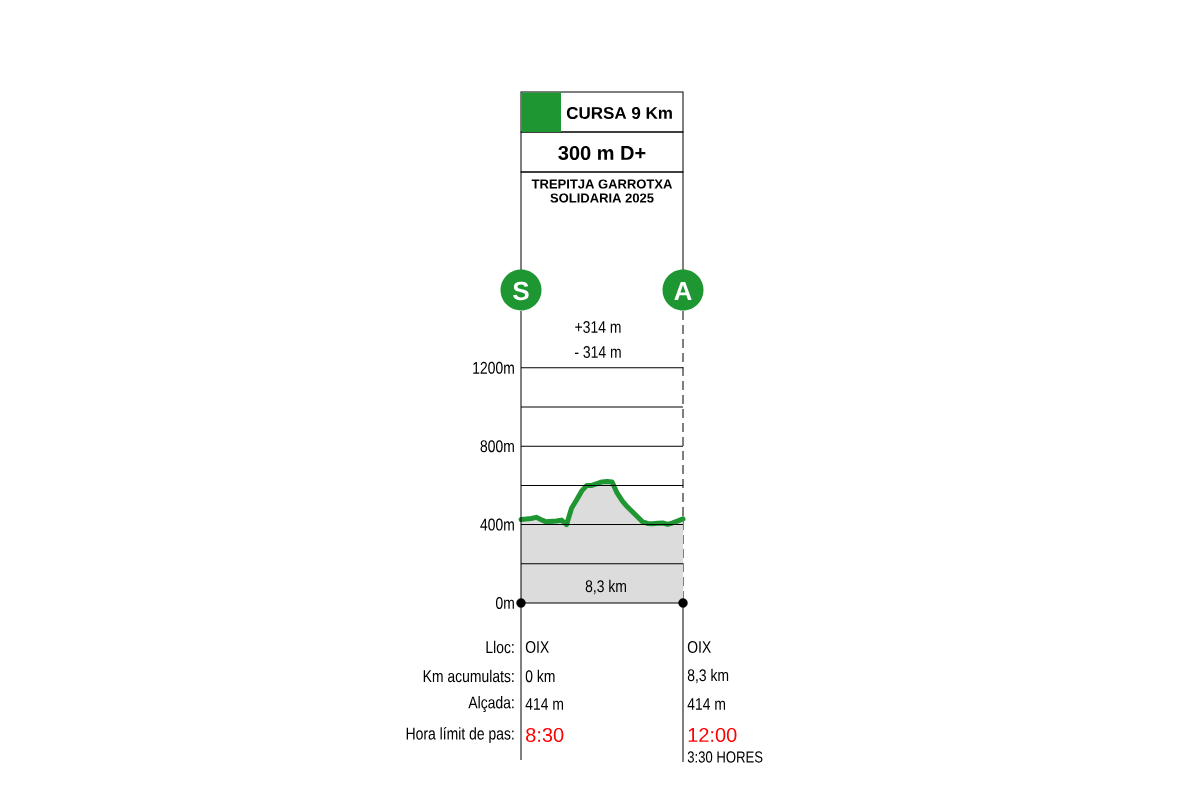 The height and width of the screenshot is (791, 1196). I want to click on text: 8:30, so click(545, 735).